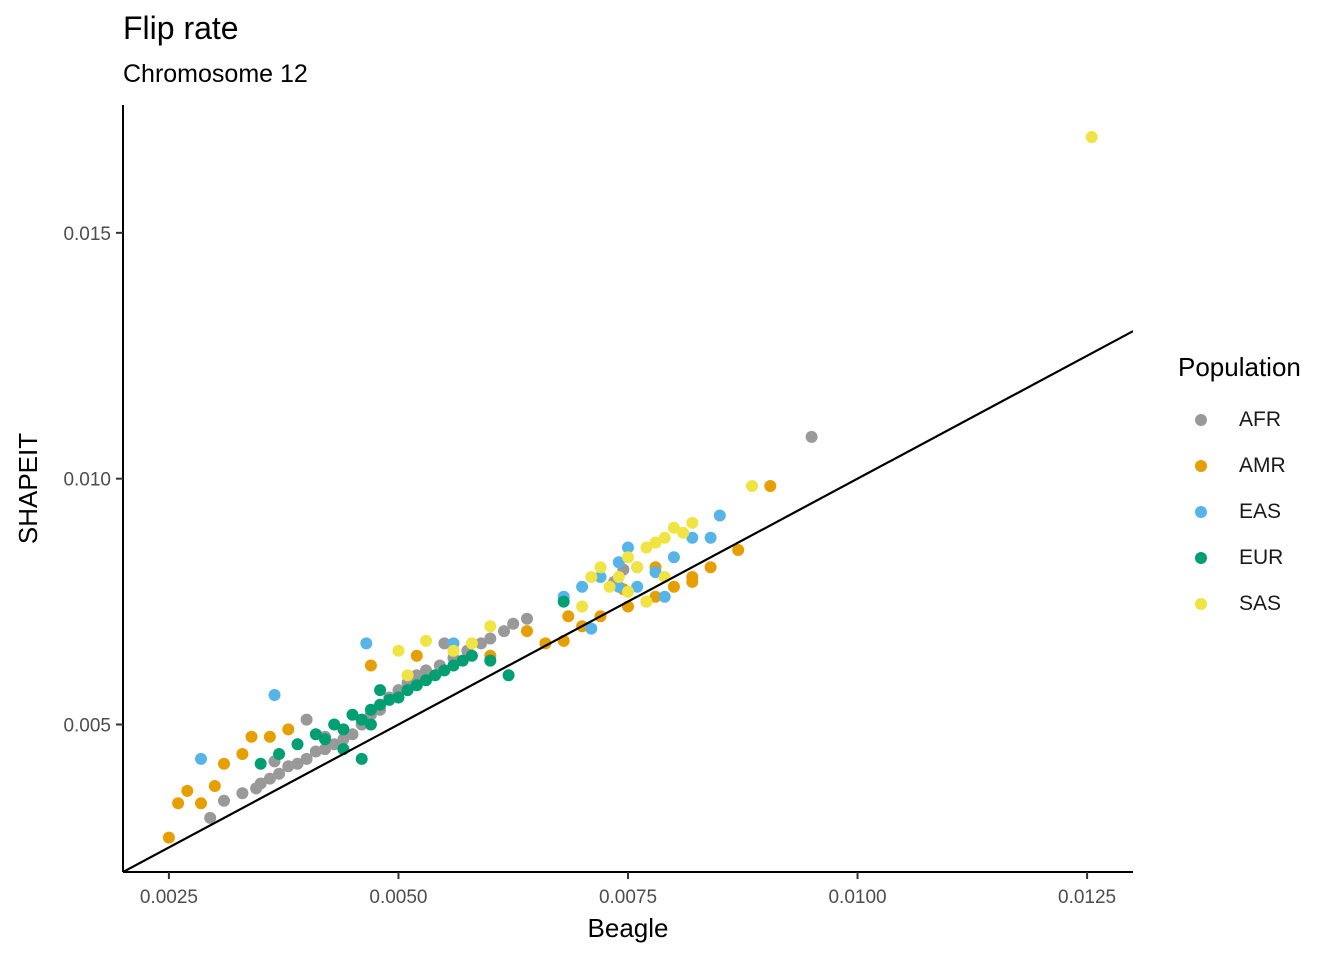 This screenshot has width=1344, height=960. What do you see at coordinates (398, 897) in the screenshot?
I see `x-tick-label: 0.0050` at bounding box center [398, 897].